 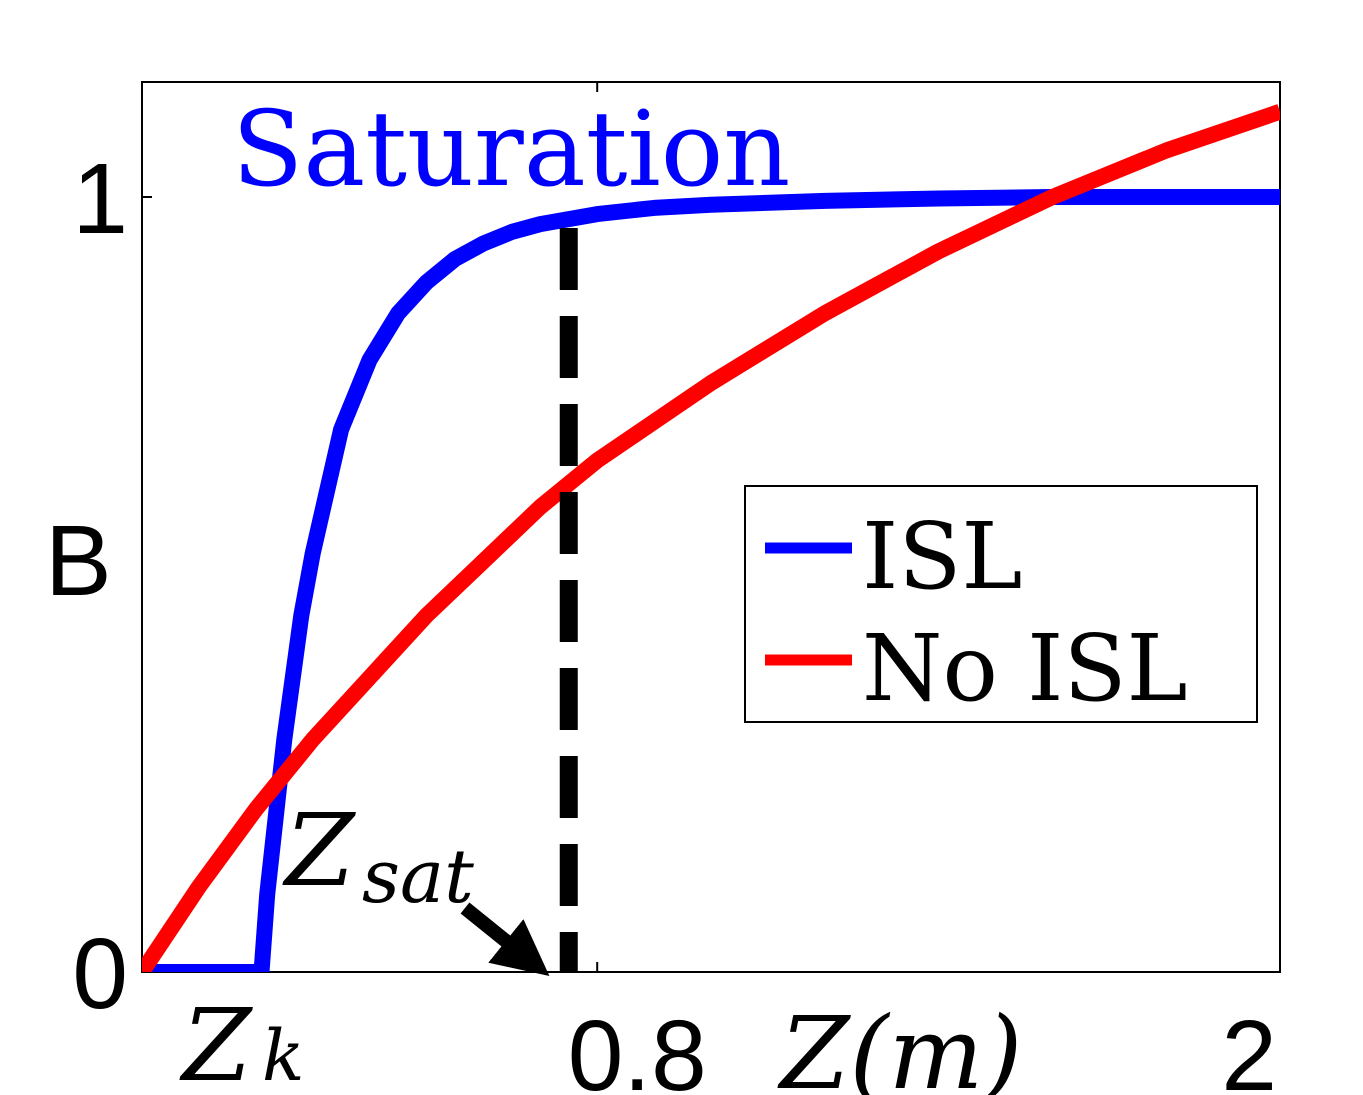 What do you see at coordinates (78, 561) in the screenshot?
I see `y-axis-label: B` at bounding box center [78, 561].